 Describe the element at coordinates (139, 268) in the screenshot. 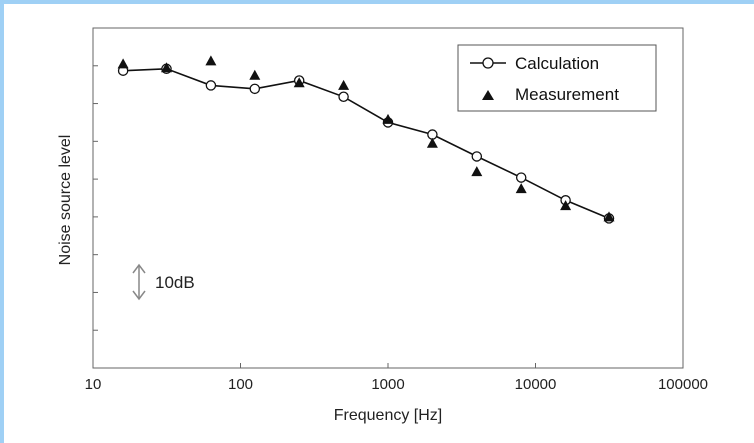

I see `scale-arrow-up-icon` at that location.